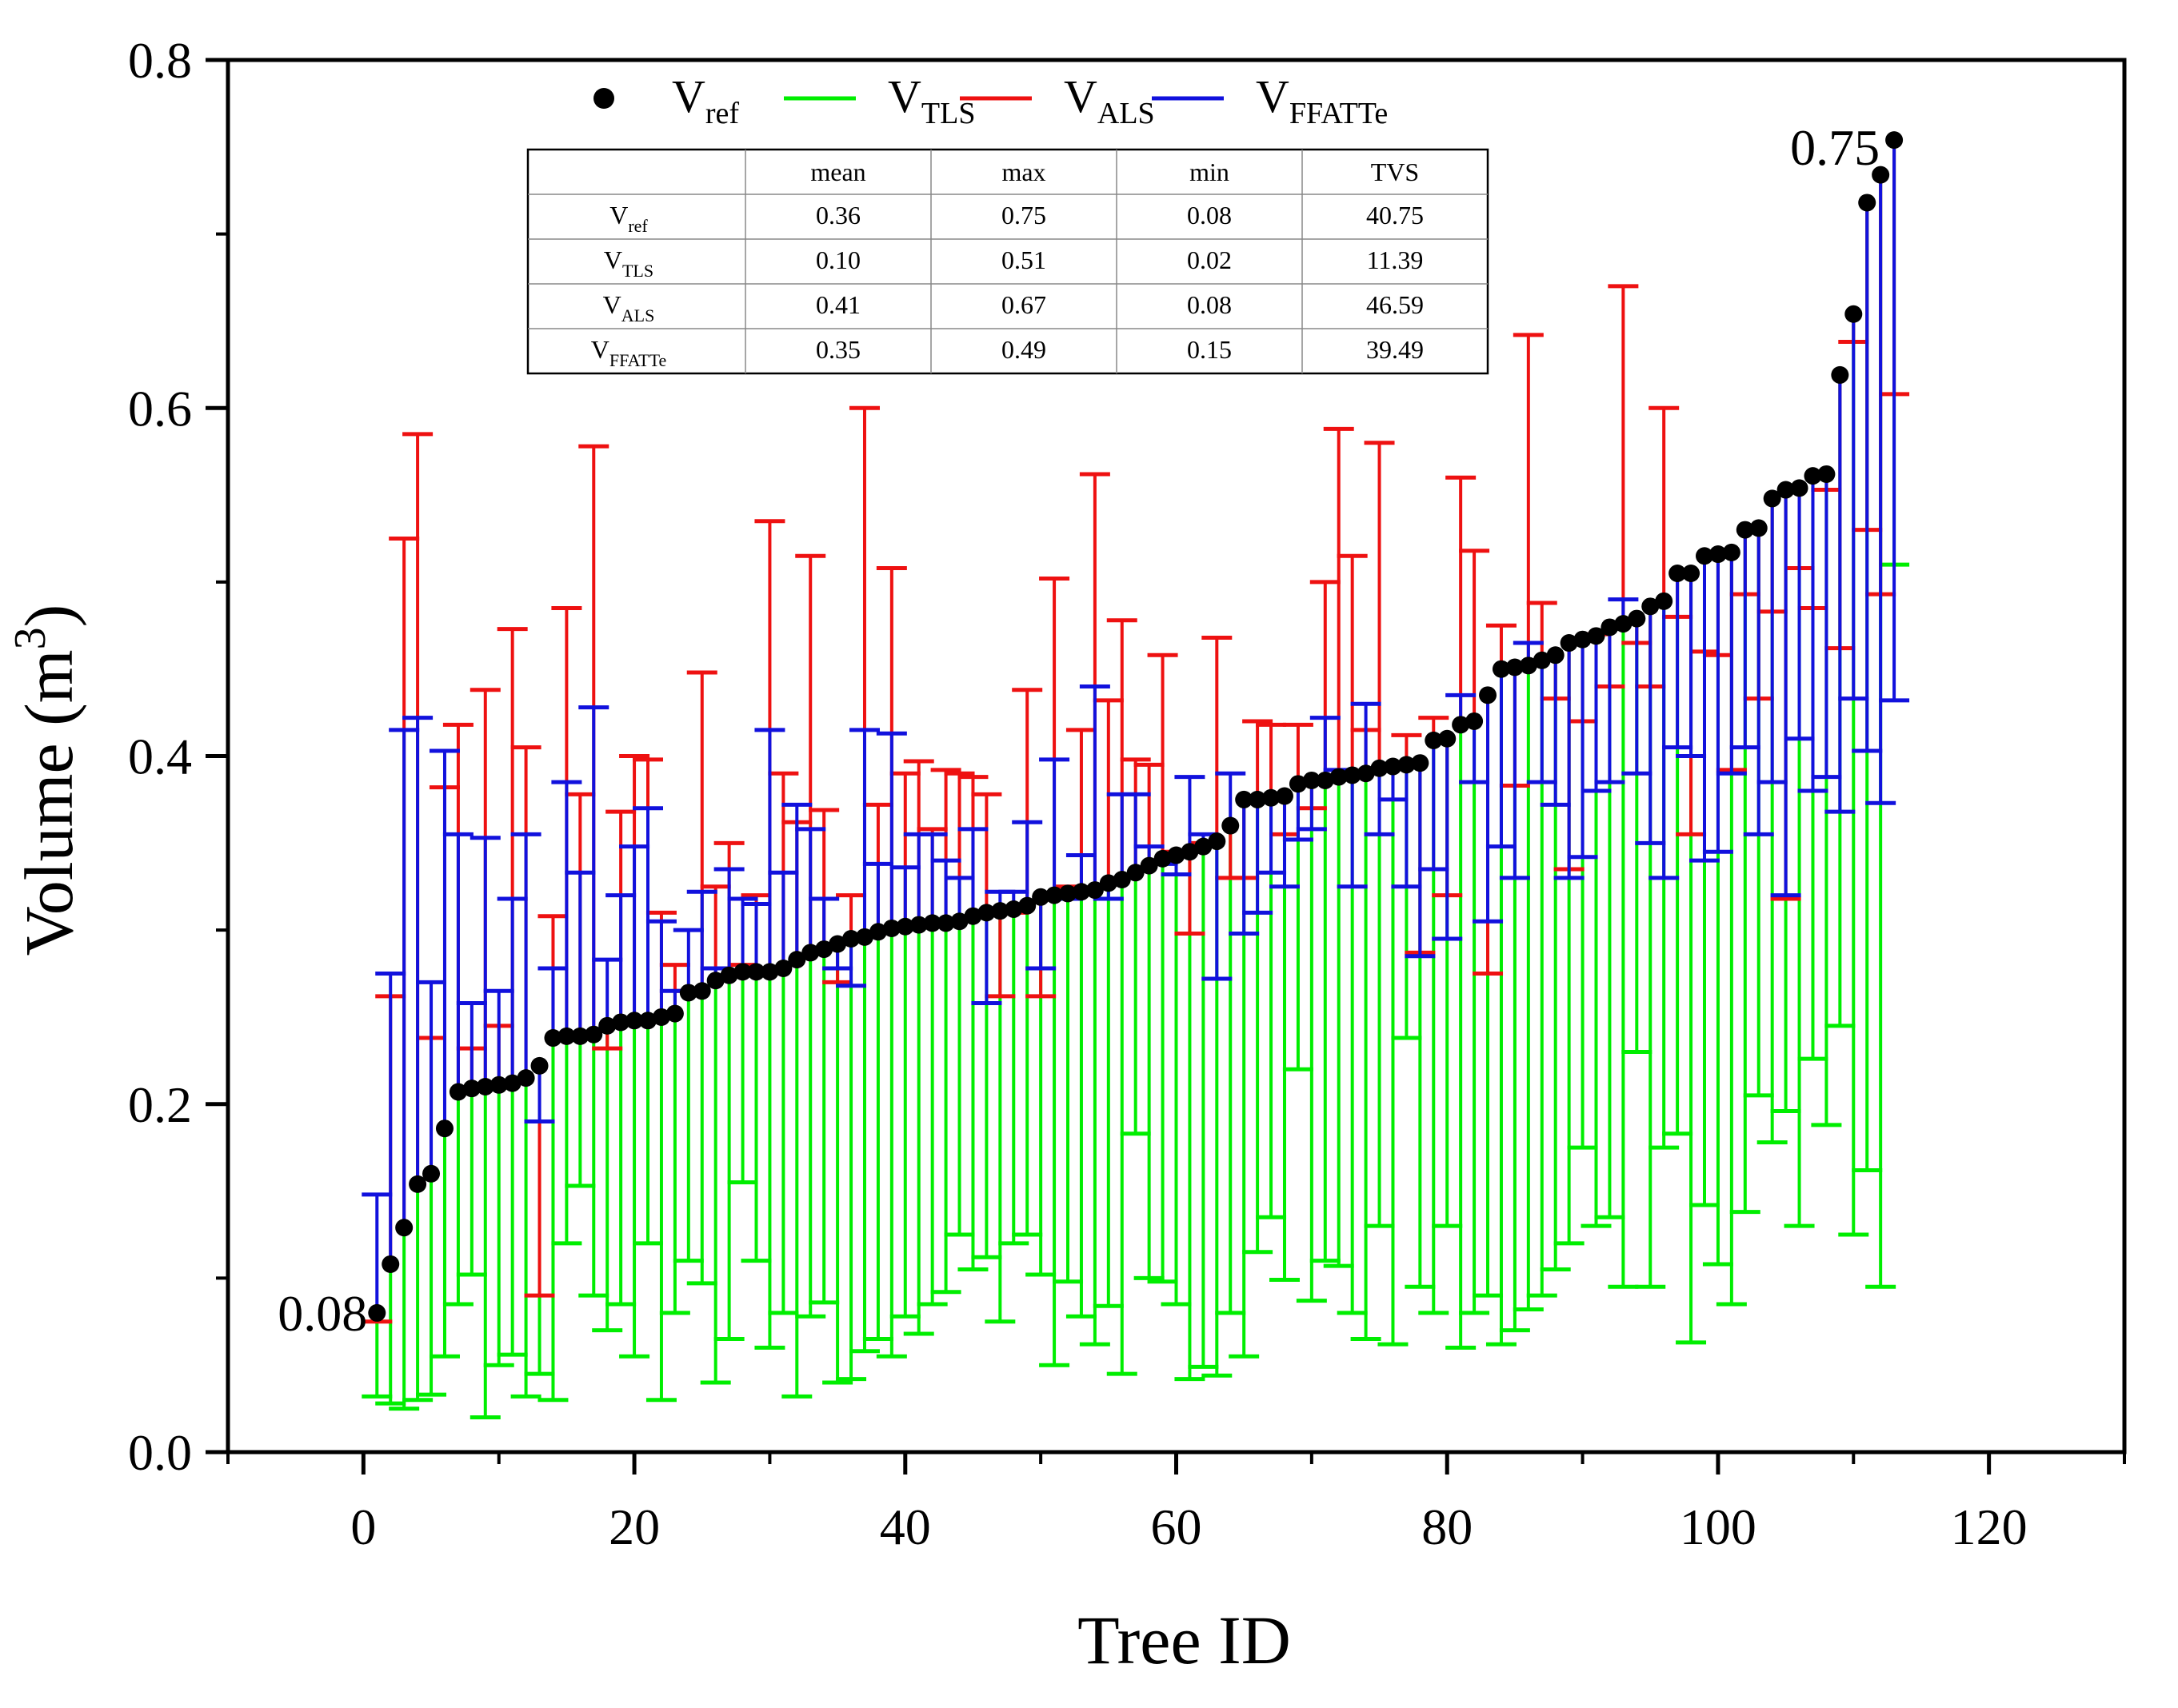  Describe the element at coordinates (1023, 172) in the screenshot. I see `table-header-max: max` at that location.